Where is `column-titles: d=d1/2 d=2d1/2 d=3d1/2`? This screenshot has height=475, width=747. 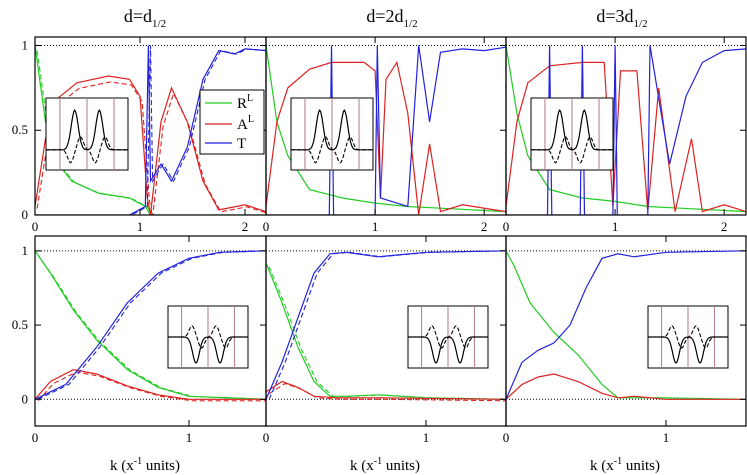 column-titles: d=d1/2 d=2d1/2 d=3d1/2 is located at coordinates (386, 18).